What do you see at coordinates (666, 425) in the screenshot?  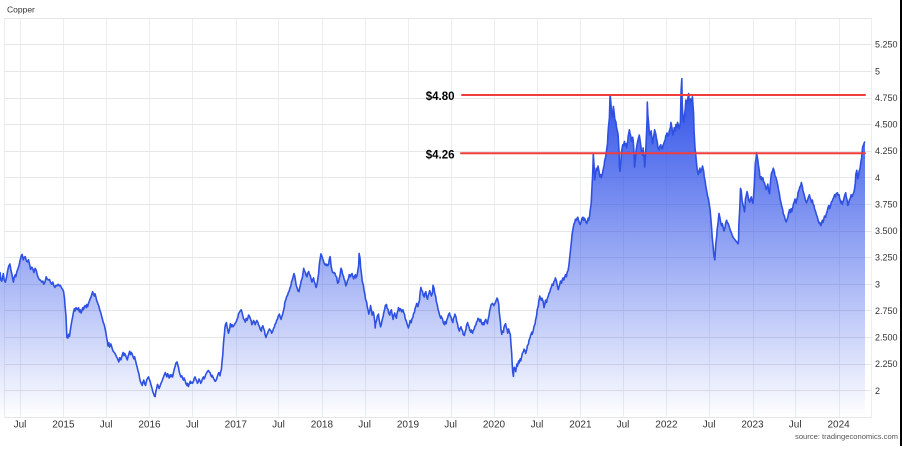 I see `svg-text: 2022` at bounding box center [666, 425].